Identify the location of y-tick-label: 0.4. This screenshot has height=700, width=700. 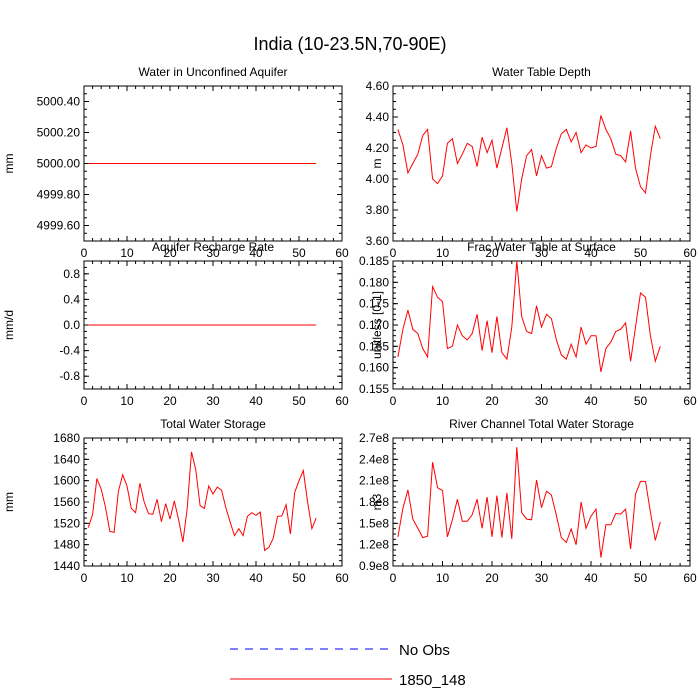
(71, 299).